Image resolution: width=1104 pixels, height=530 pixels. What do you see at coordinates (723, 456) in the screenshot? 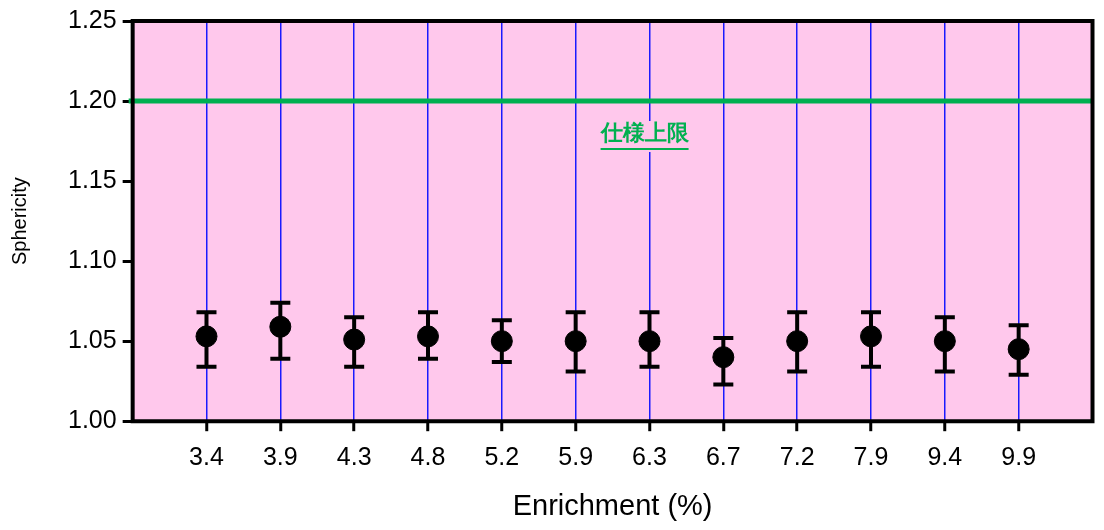
I see `x-tick-label: 6.7` at bounding box center [723, 456].